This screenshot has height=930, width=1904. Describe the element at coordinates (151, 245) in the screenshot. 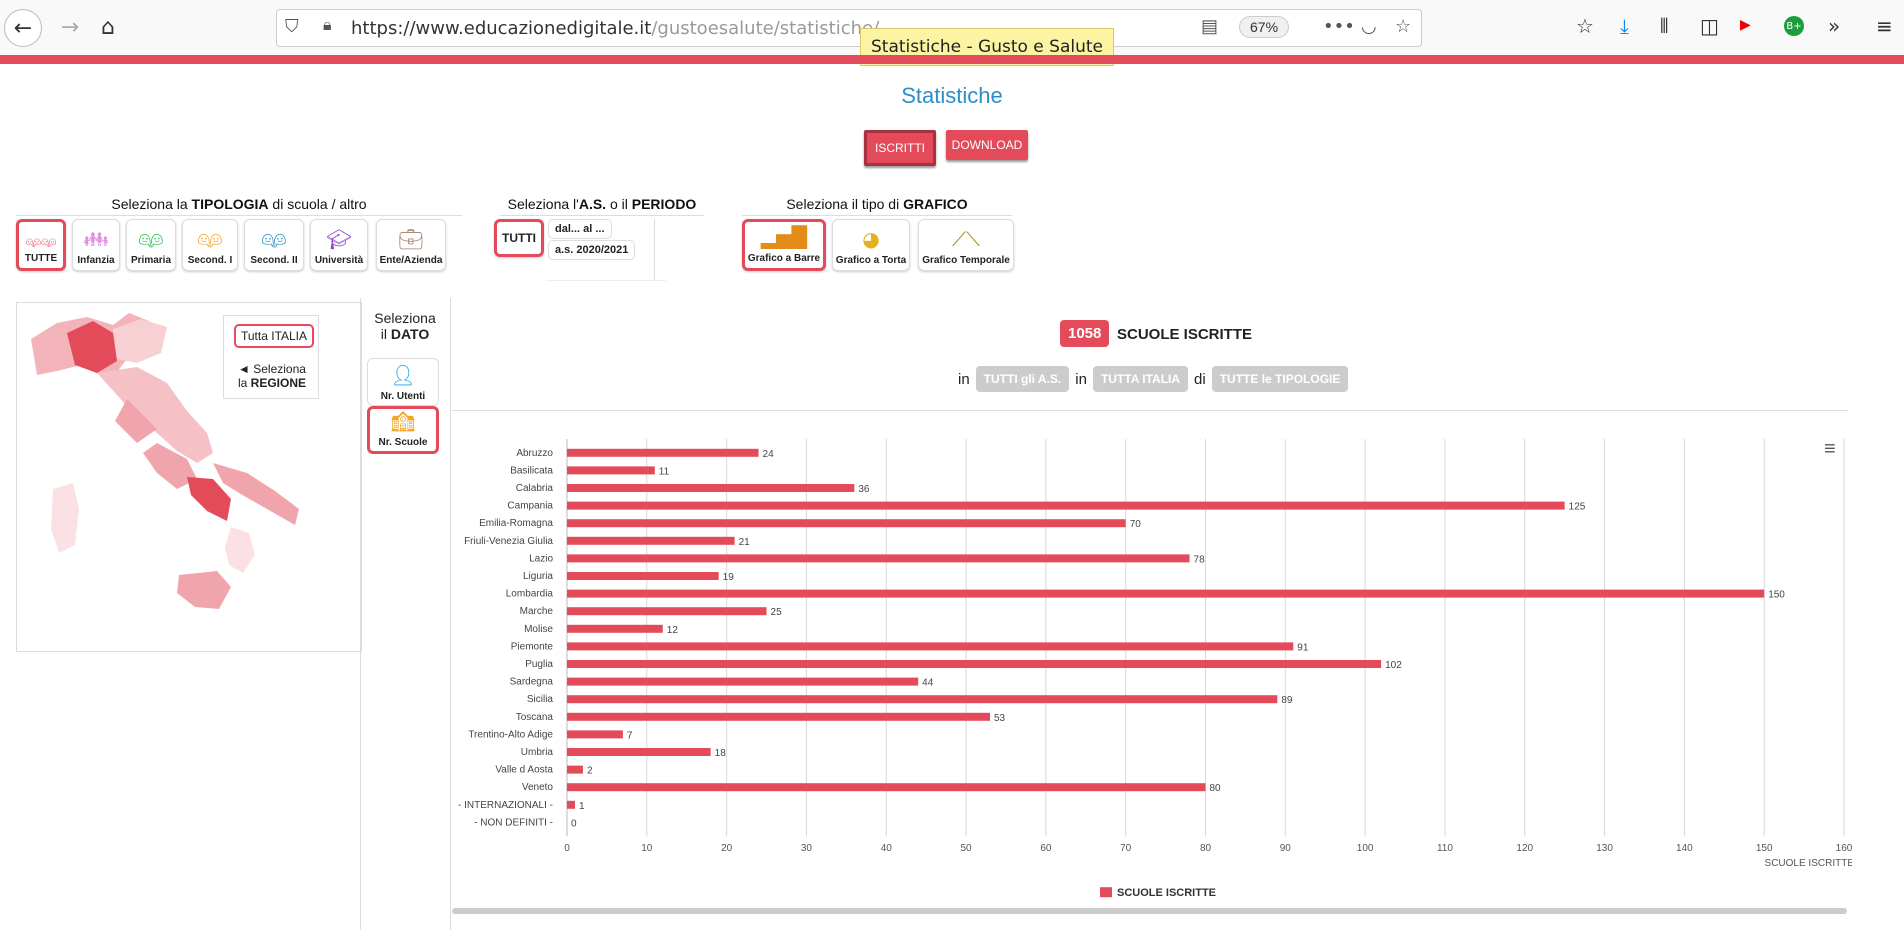

I see `tipologia-primaria: 👫︎ Primaria` at that location.